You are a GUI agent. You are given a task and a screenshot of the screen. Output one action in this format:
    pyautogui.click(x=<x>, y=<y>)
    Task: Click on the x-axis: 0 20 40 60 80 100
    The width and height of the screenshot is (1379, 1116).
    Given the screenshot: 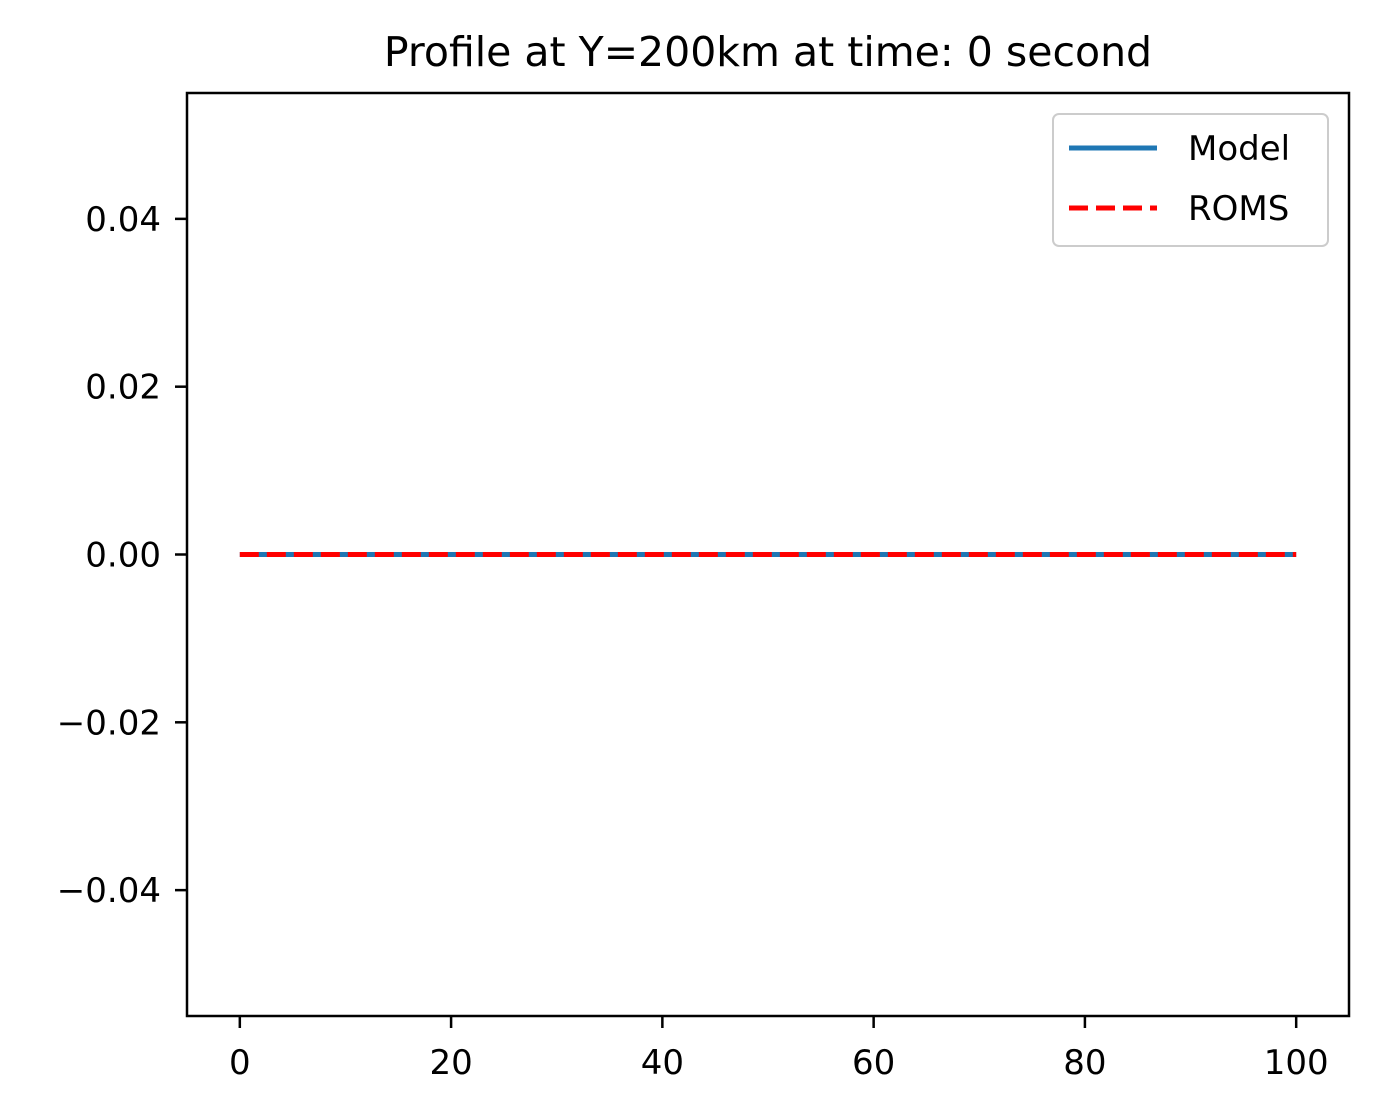 What is the action you would take?
    pyautogui.click(x=779, y=1049)
    